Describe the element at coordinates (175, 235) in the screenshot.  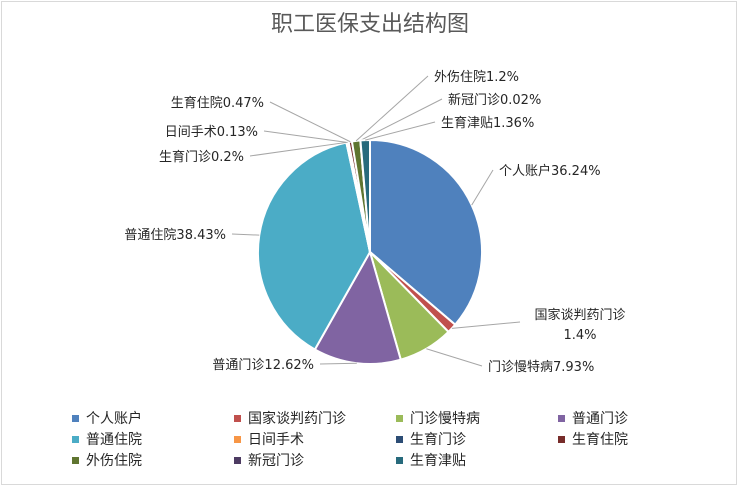
I see `data-label-5: 普通住院38.43%` at that location.